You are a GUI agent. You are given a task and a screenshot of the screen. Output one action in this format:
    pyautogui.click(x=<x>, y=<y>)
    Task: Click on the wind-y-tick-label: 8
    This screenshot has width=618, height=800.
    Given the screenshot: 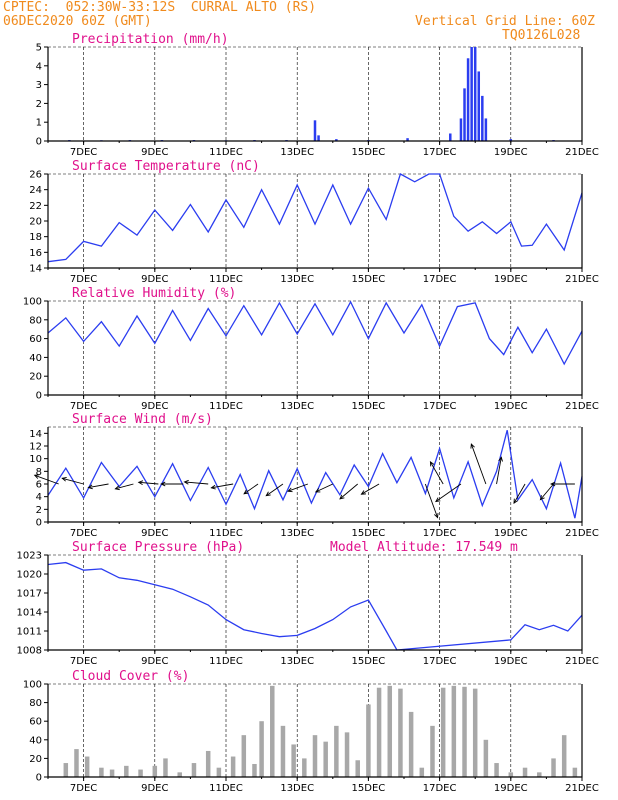 What is the action you would take?
    pyautogui.click(x=39, y=472)
    